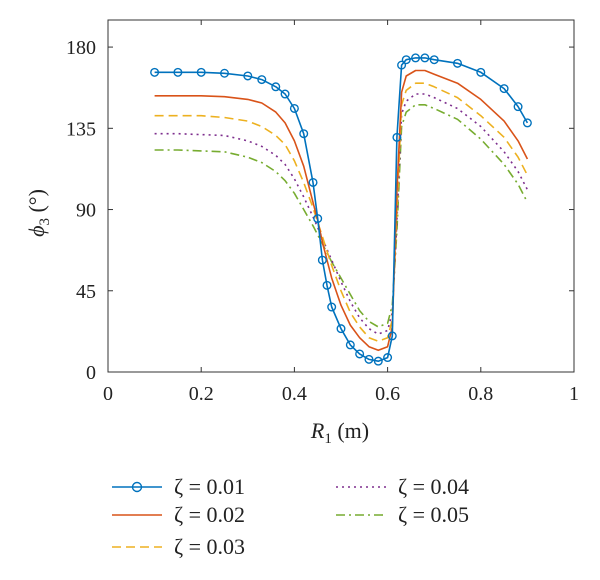 The height and width of the screenshot is (580, 600). What do you see at coordinates (574, 394) in the screenshot?
I see `x-tick-label: 1` at bounding box center [574, 394].